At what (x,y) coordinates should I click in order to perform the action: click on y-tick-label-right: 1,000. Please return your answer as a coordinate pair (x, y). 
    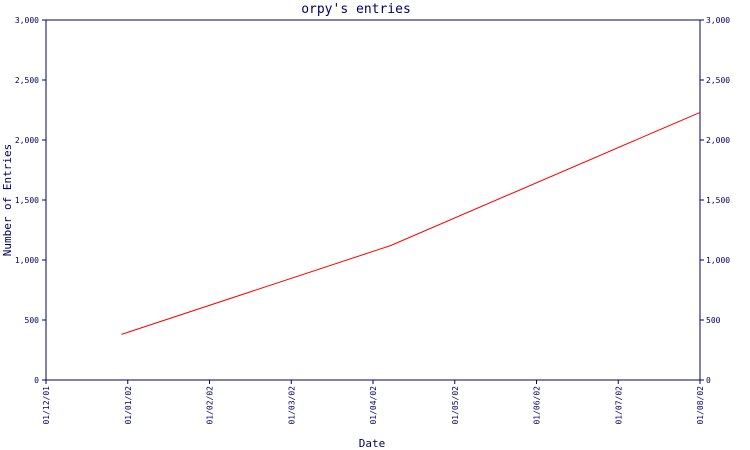
    Looking at the image, I should click on (718, 260).